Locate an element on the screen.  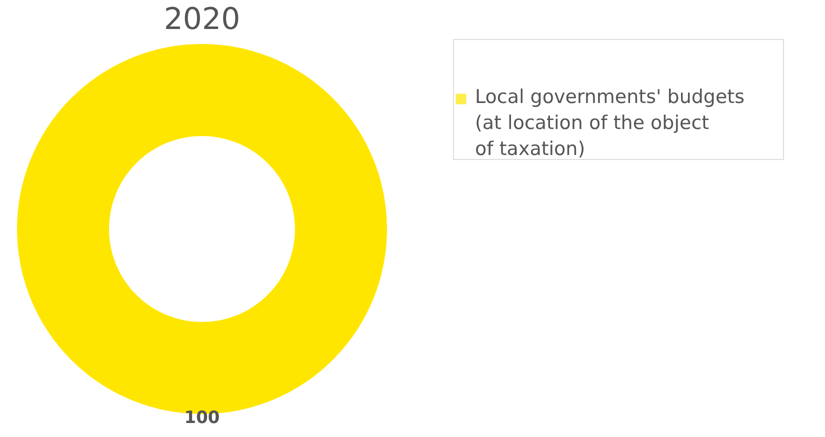
legend-label: Local governments' budgets (at location of the object of taxation) is located at coordinates (610, 123).